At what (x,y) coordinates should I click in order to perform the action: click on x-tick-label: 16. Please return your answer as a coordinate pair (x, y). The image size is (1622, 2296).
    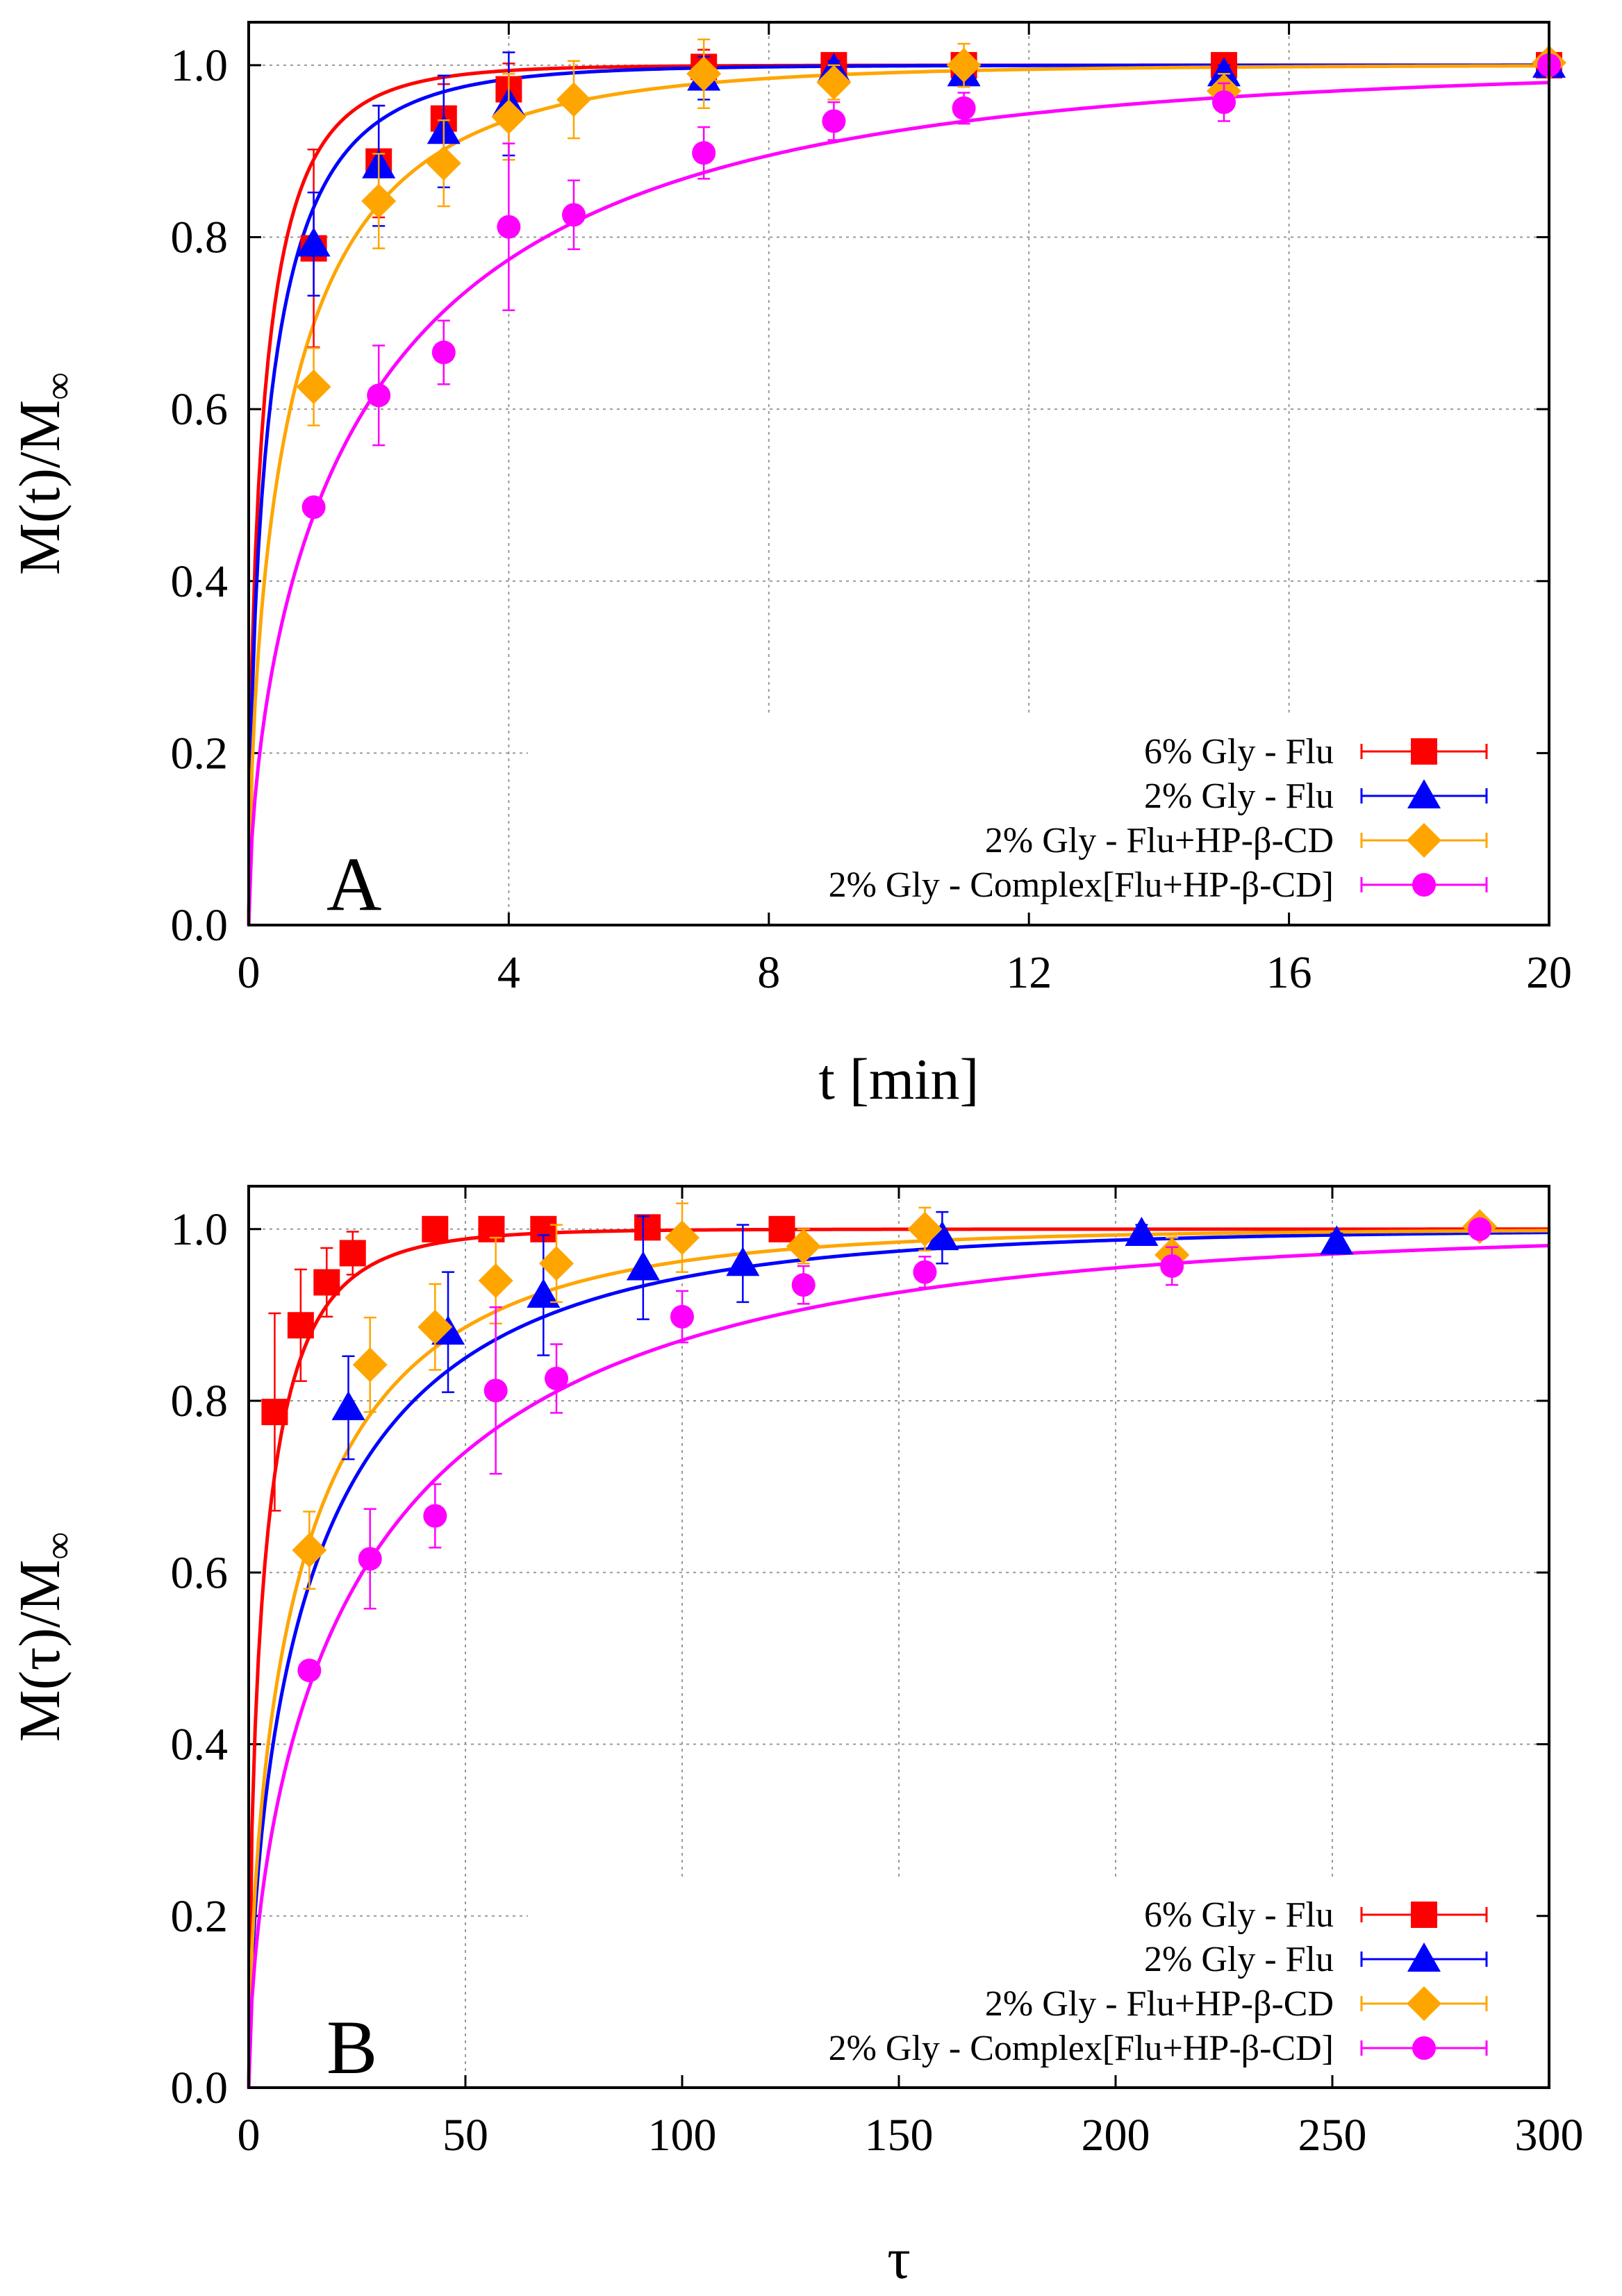
    Looking at the image, I should click on (1289, 973).